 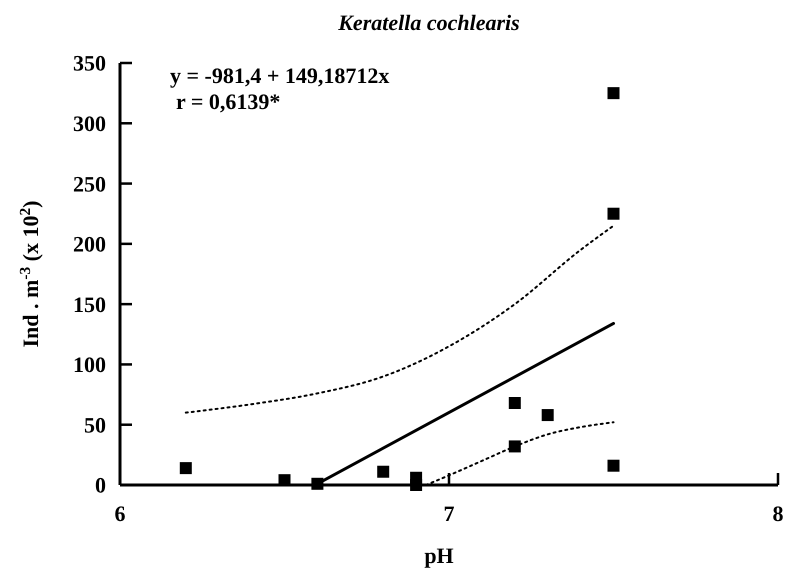 I want to click on y-tick-label: 350, so click(x=89, y=63).